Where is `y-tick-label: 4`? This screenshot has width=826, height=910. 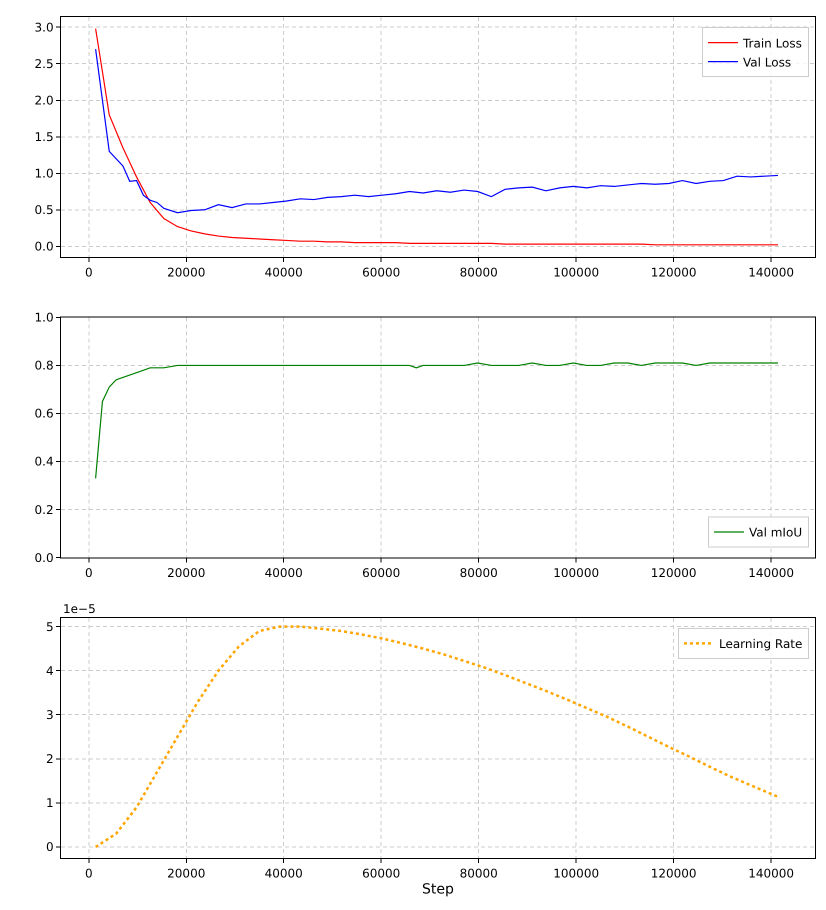 y-tick-label: 4 is located at coordinates (50, 671).